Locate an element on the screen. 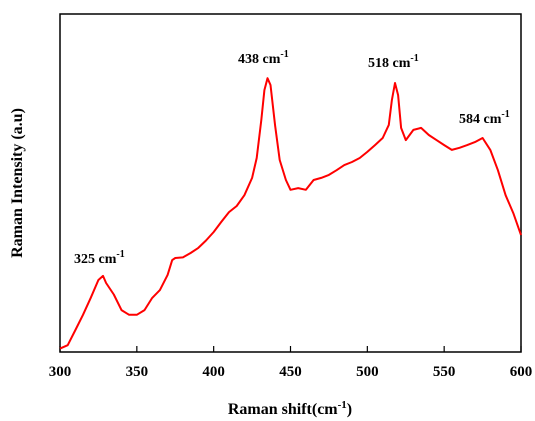 This screenshot has height=421, width=535. x-tick-label: 600 is located at coordinates (521, 372).